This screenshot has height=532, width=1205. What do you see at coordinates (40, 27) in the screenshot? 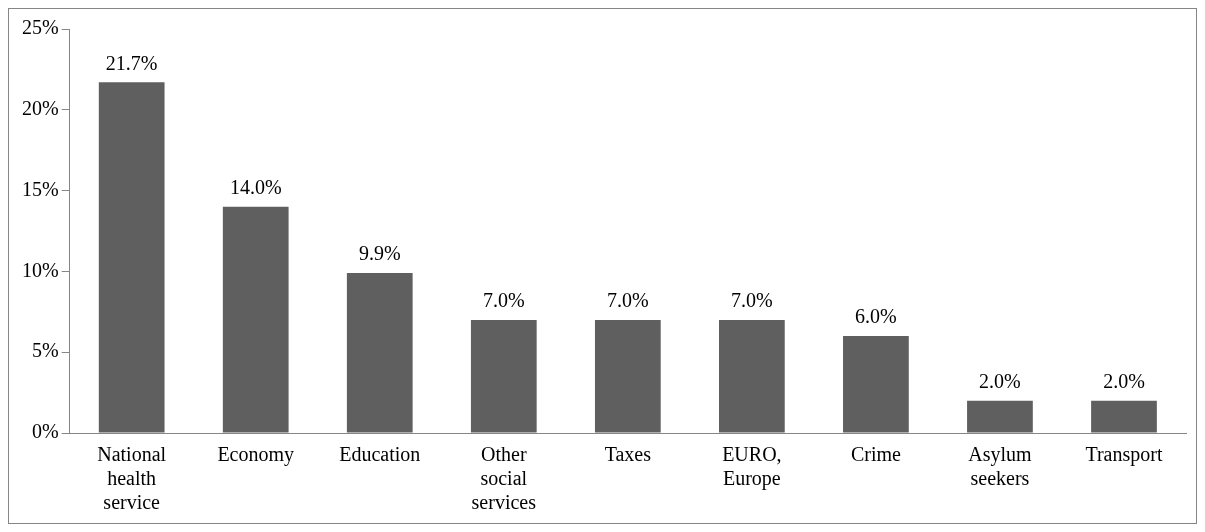
I see `y-tick-label: 25%` at bounding box center [40, 27].